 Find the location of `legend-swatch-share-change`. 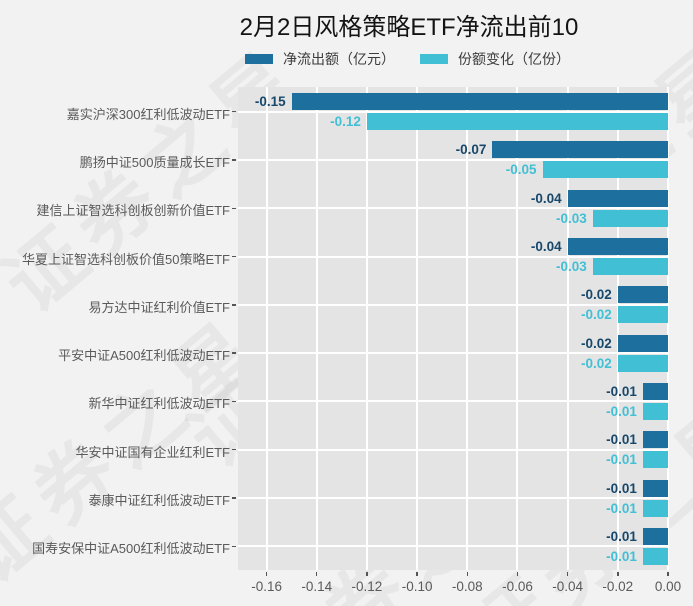

legend-swatch-share-change is located at coordinates (434, 59).